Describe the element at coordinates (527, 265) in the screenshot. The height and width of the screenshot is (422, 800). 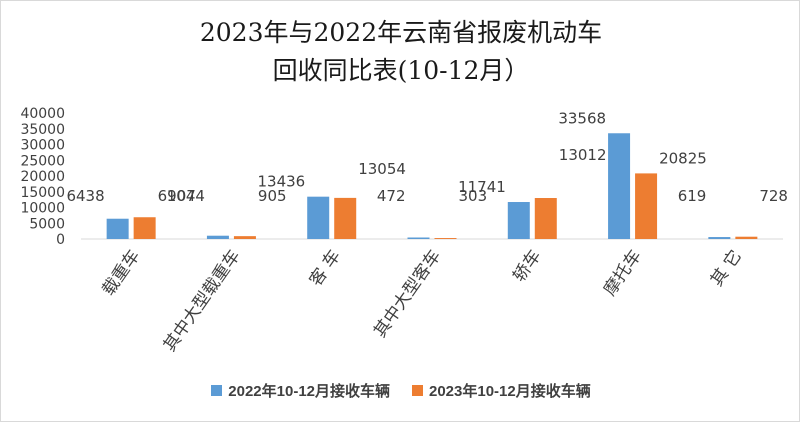
I see `x-tick-label: 轿车` at that location.